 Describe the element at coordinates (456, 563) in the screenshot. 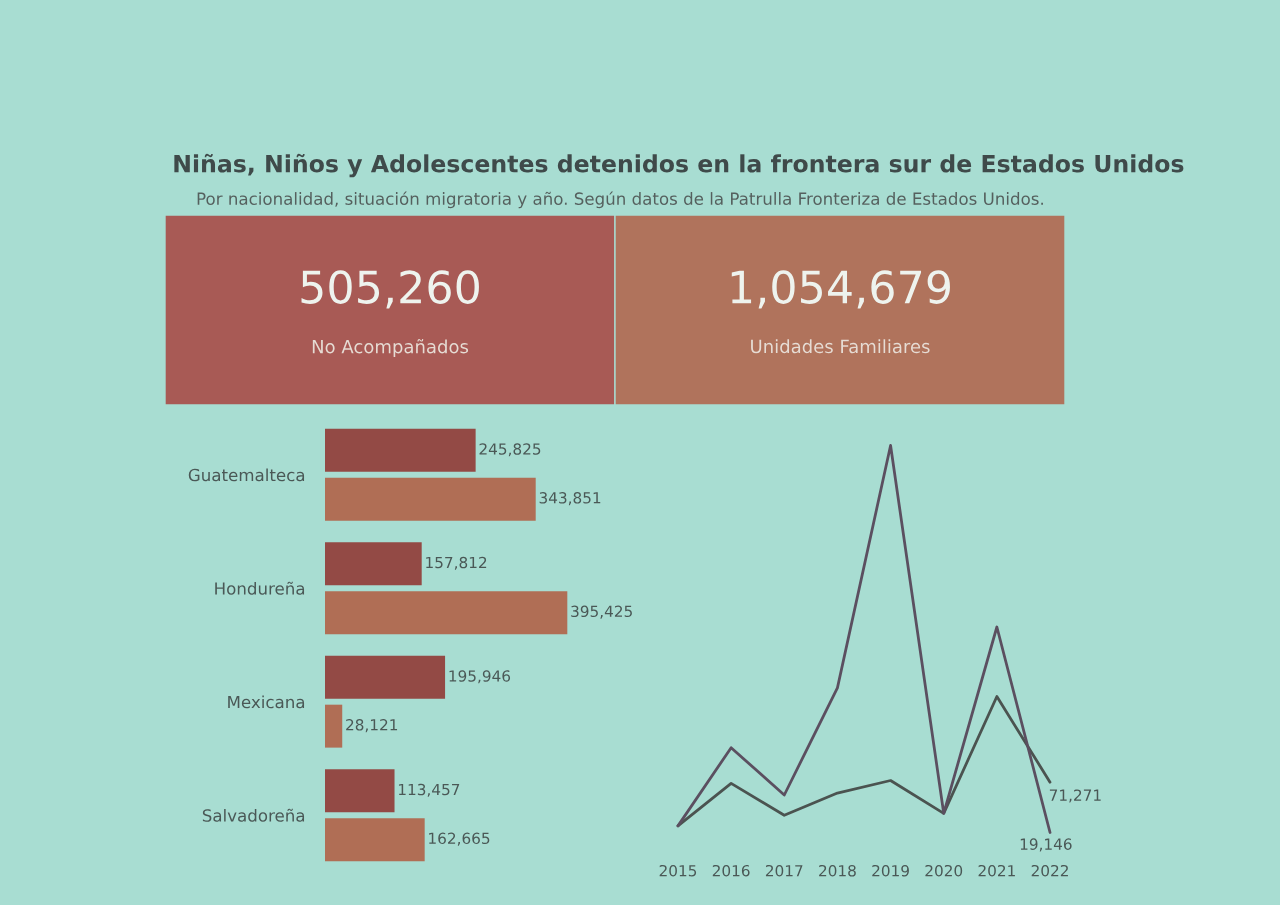

I see `data-label: 157,812` at that location.